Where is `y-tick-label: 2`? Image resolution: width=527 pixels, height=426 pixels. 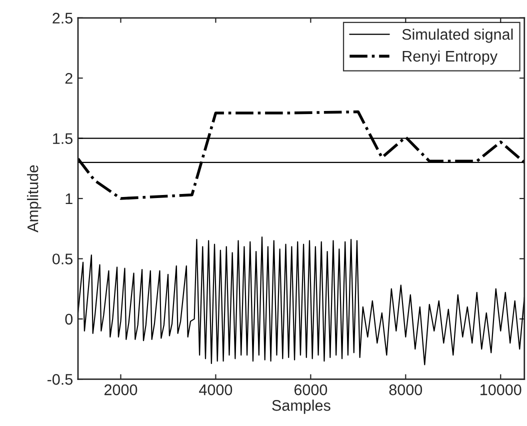
y-tick-label: 2 is located at coordinates (68, 78).